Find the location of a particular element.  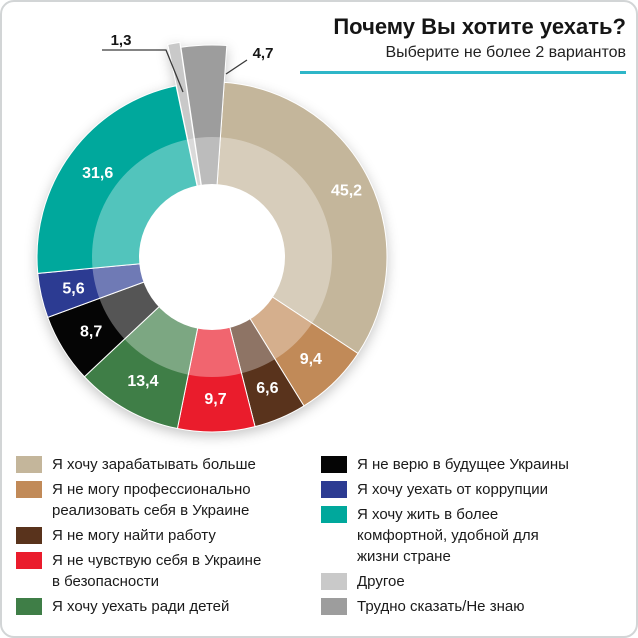

donut-hole is located at coordinates (212, 257).